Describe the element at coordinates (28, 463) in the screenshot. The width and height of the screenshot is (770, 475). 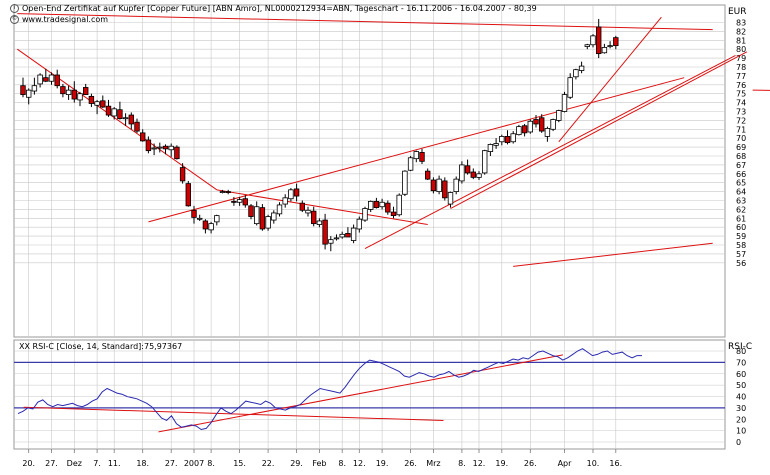
I see `x-tick-label: 20.` at that location.